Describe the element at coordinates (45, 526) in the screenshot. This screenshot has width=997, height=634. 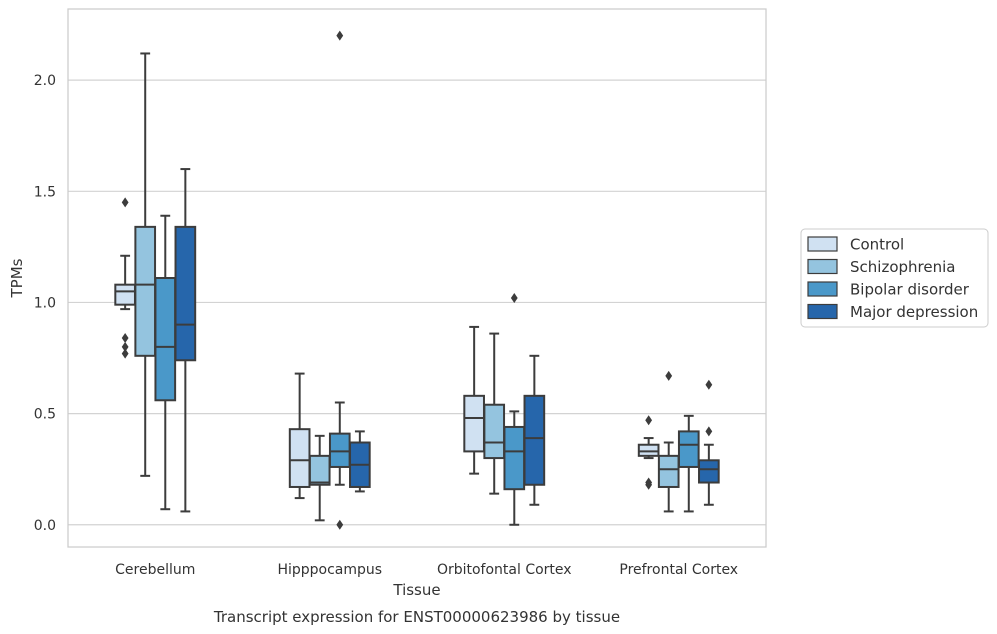
I see `y-tick-label: 0.0` at that location.